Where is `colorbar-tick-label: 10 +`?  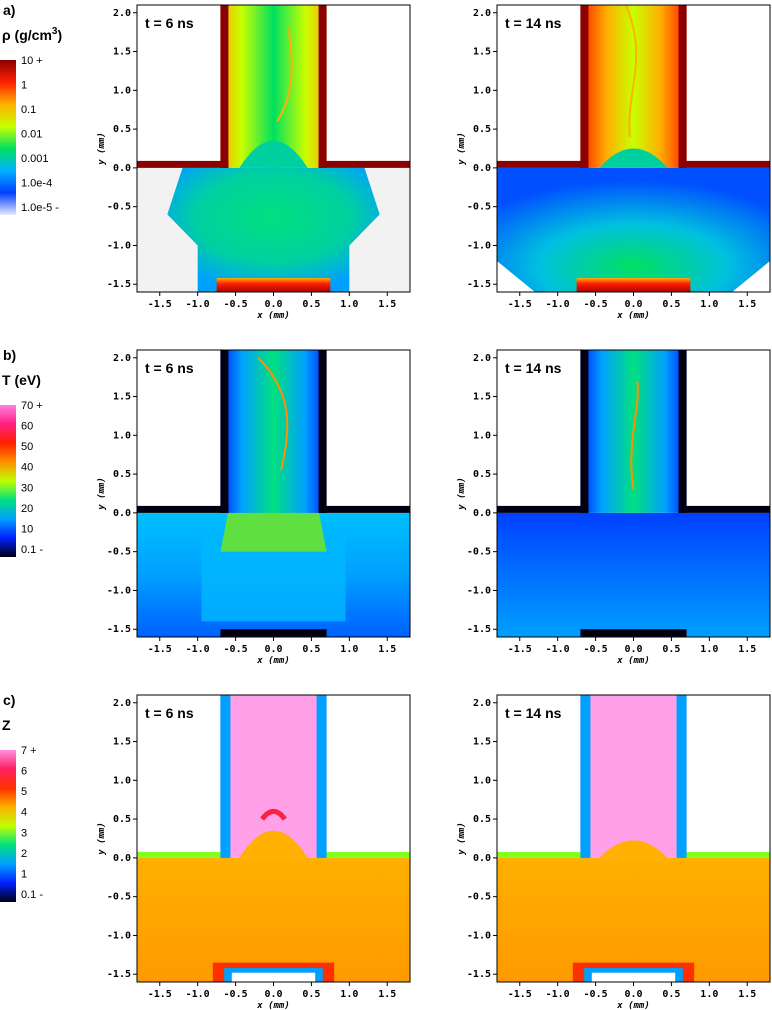
colorbar-tick-label: 10 + is located at coordinates (32, 61).